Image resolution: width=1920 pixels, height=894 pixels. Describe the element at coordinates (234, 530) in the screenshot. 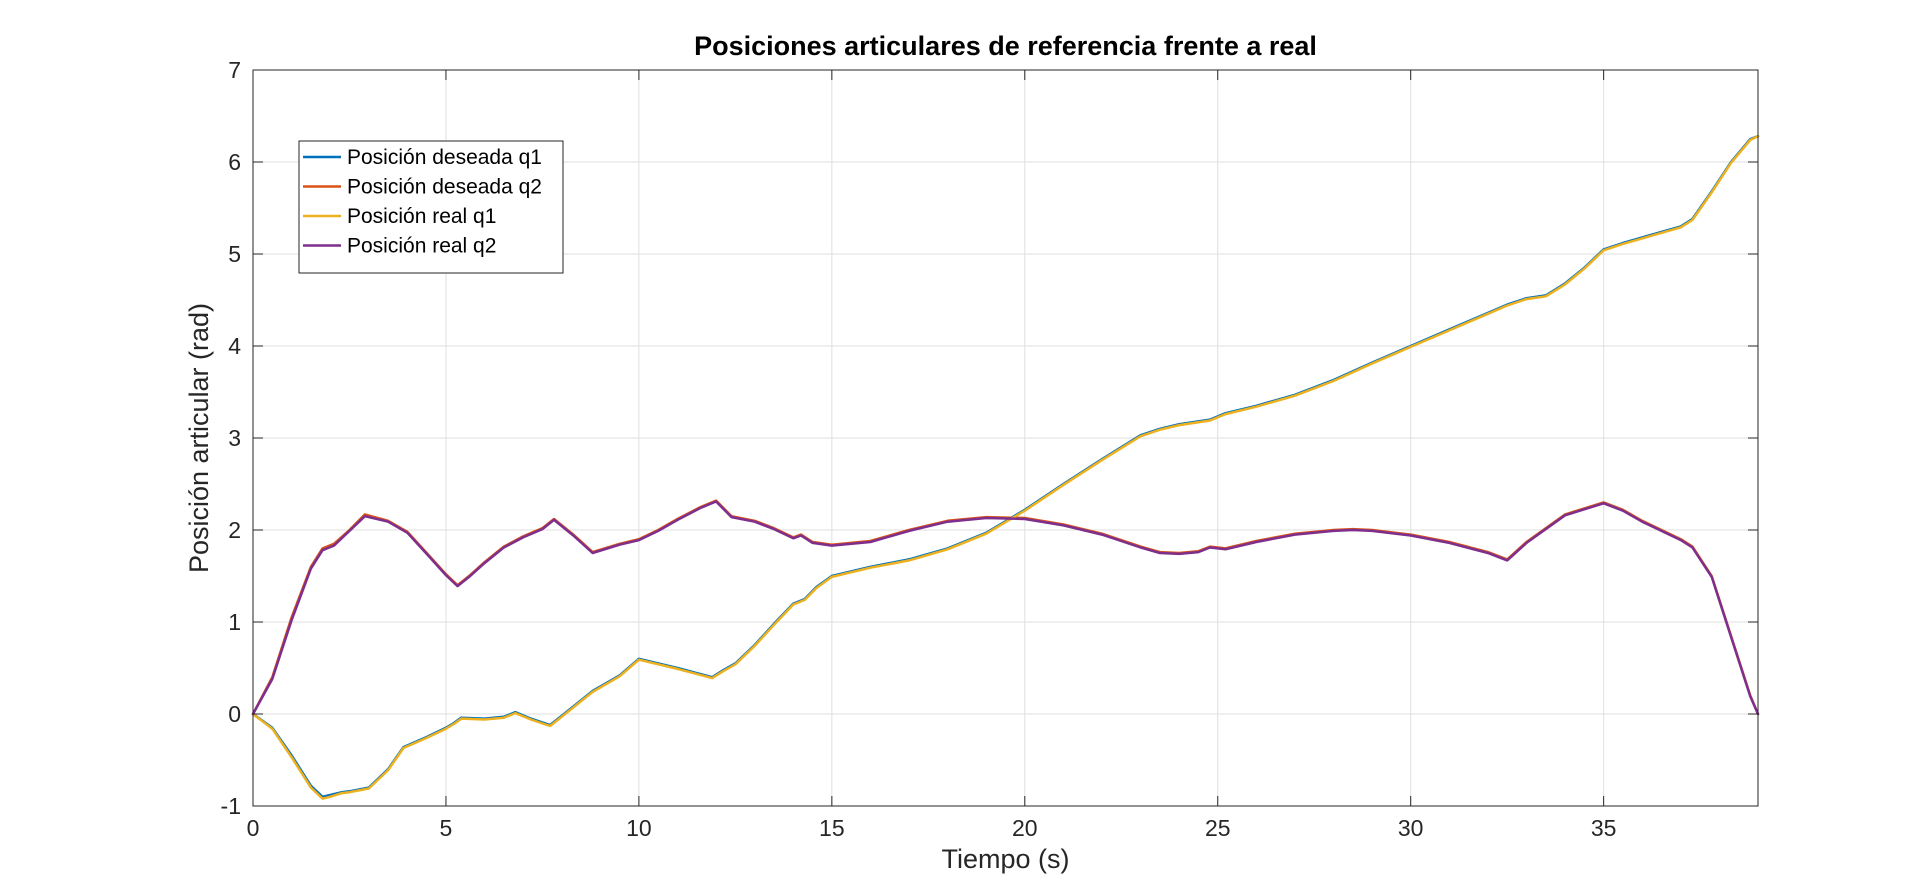

I see `y-tick-label: 2` at that location.